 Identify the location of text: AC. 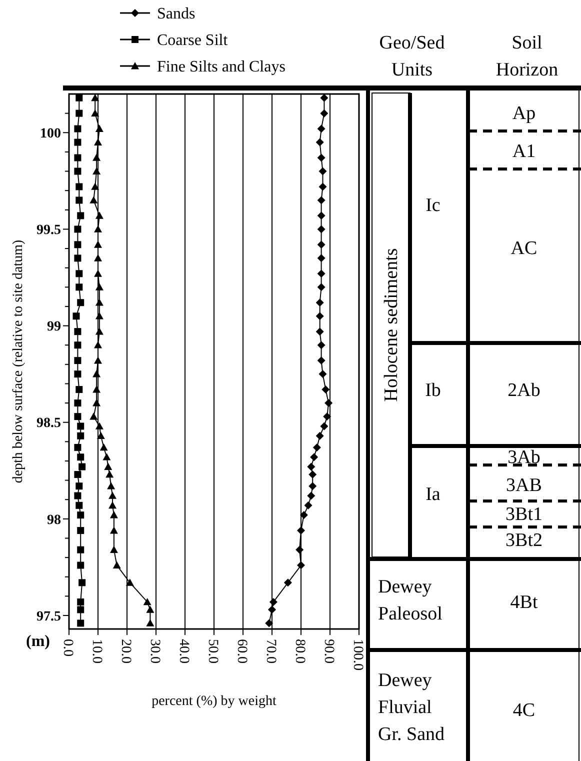
(524, 248).